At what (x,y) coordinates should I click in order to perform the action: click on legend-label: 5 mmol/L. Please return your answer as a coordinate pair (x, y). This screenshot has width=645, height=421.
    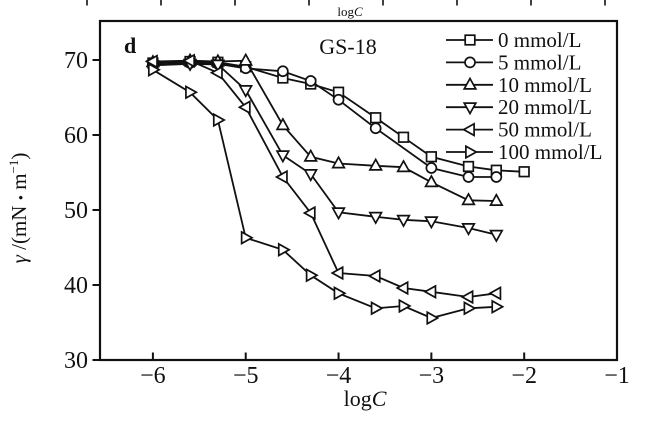
    Looking at the image, I should click on (539, 62).